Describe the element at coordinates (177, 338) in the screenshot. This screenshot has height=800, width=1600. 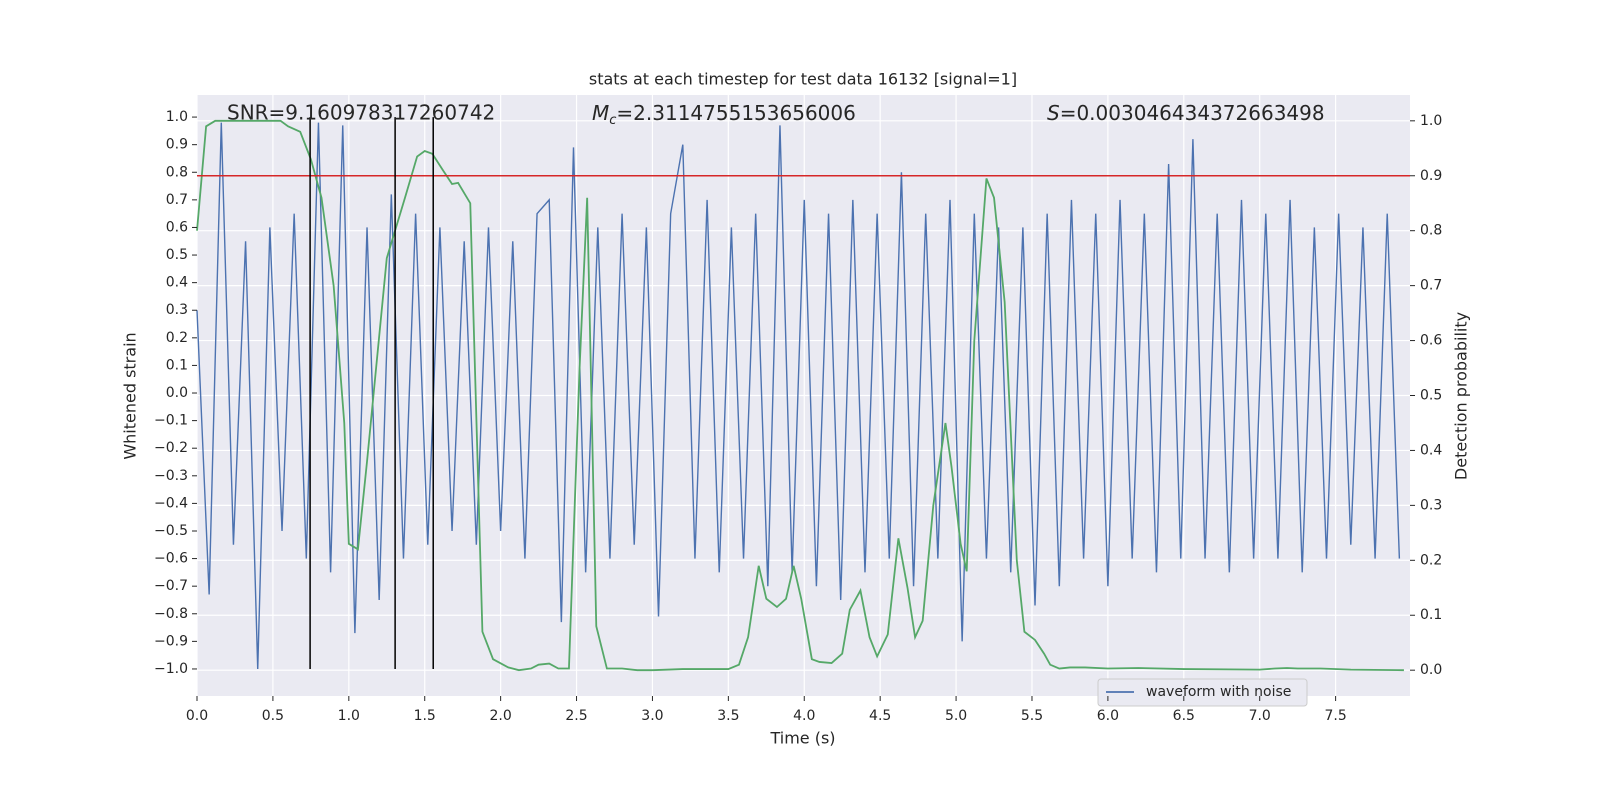
I see `y-tick-label: 0.2` at that location.